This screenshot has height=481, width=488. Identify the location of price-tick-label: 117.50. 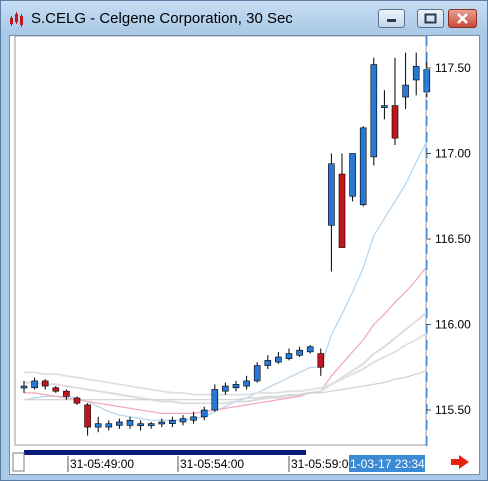
(453, 68).